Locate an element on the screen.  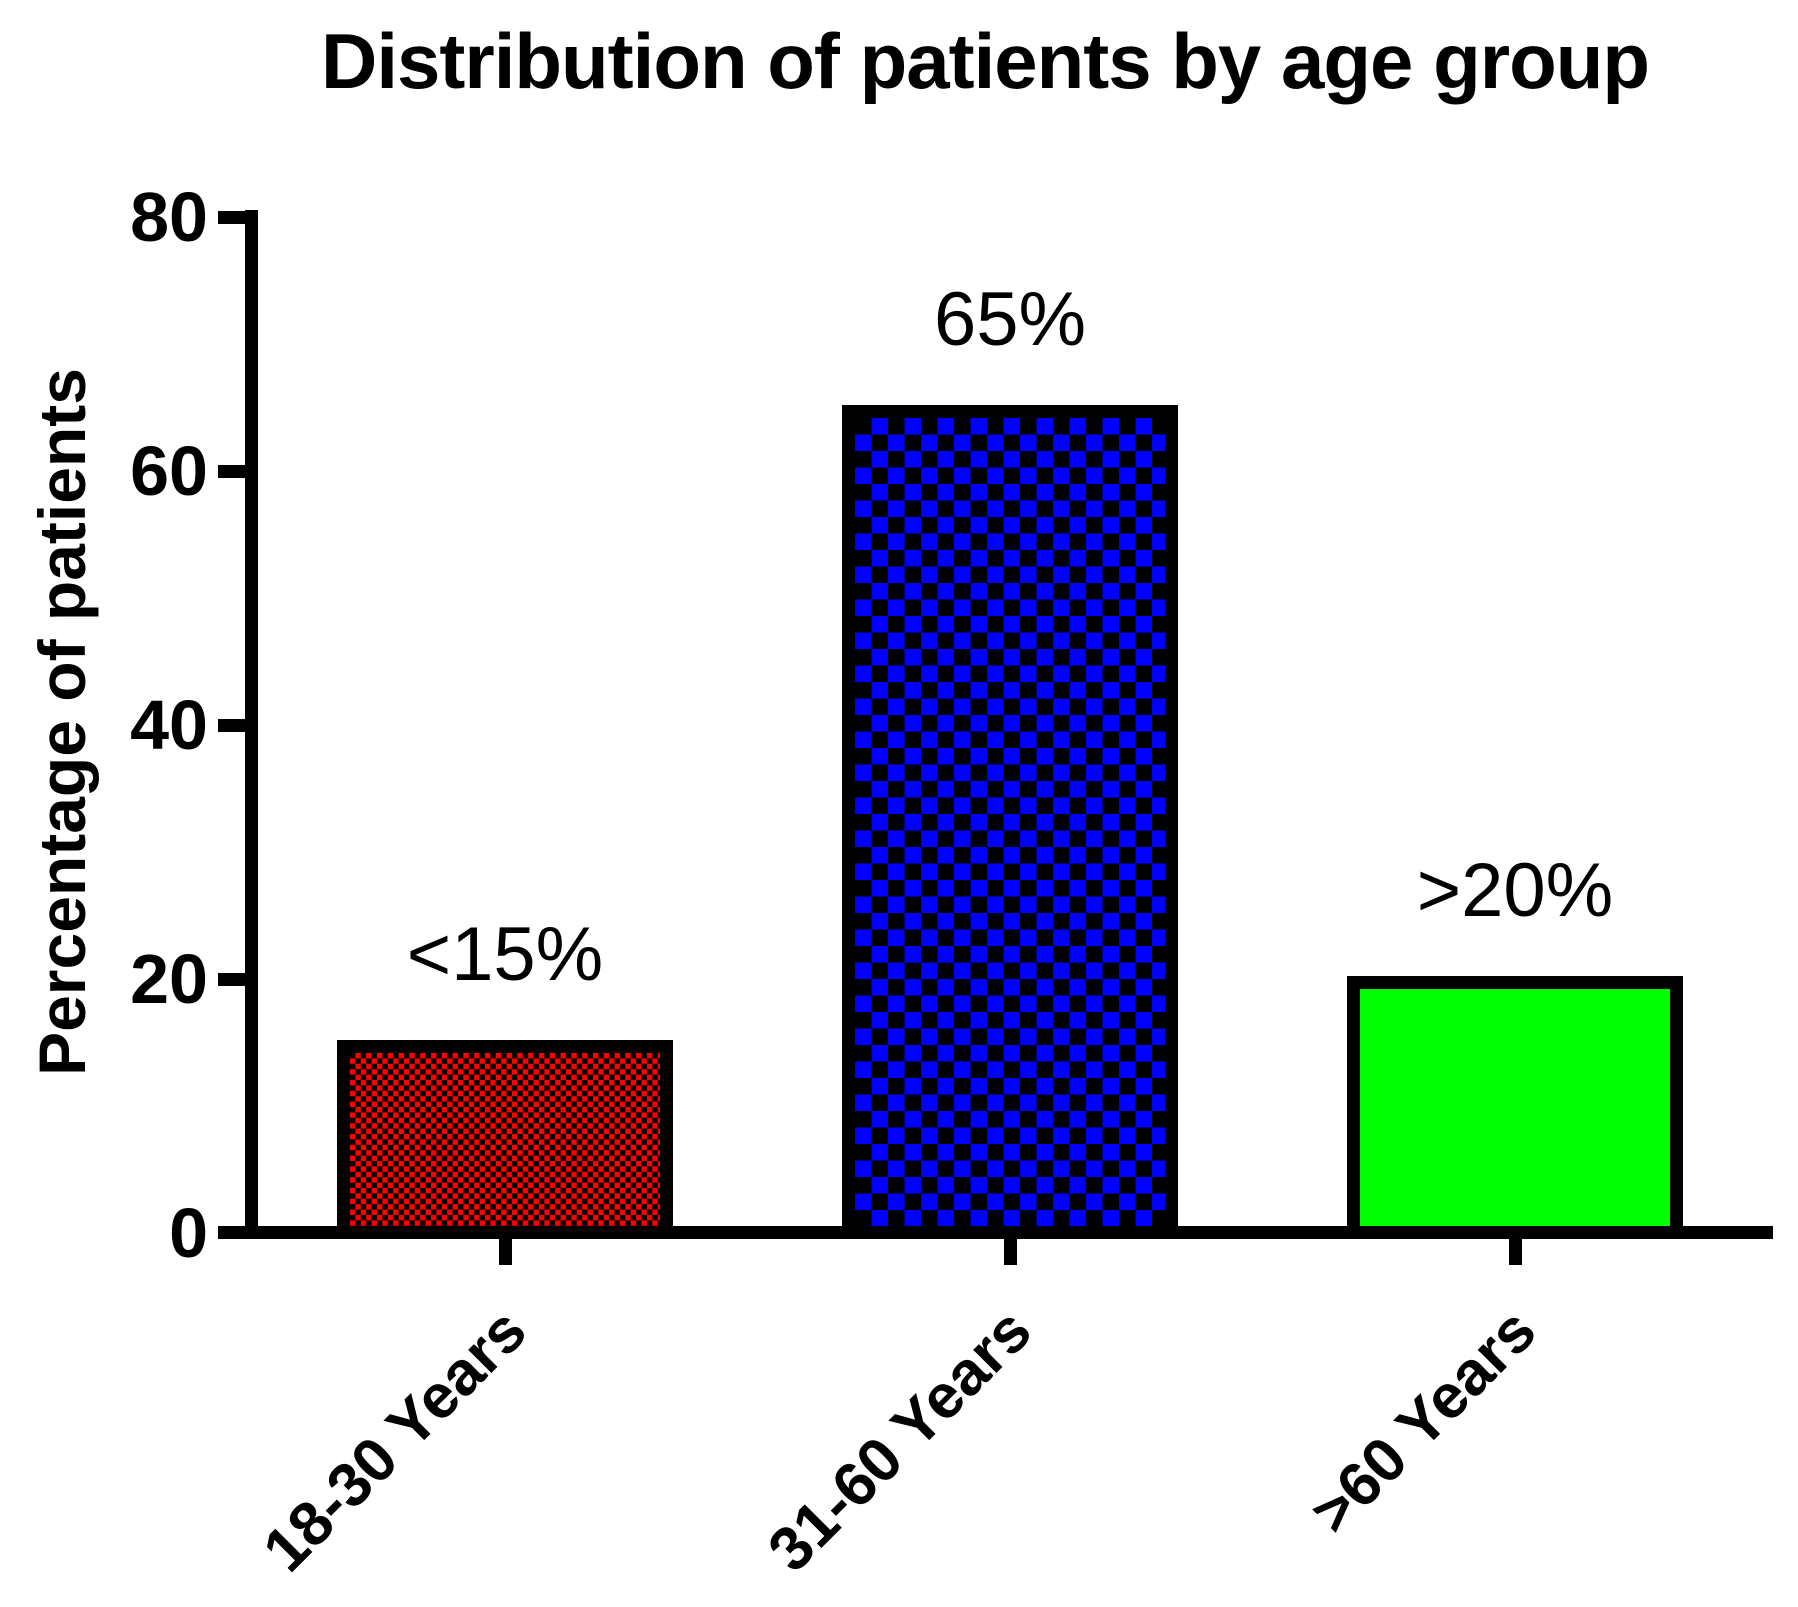
x-category-label-31-60-years: 31-60 Years is located at coordinates (900, 1440).